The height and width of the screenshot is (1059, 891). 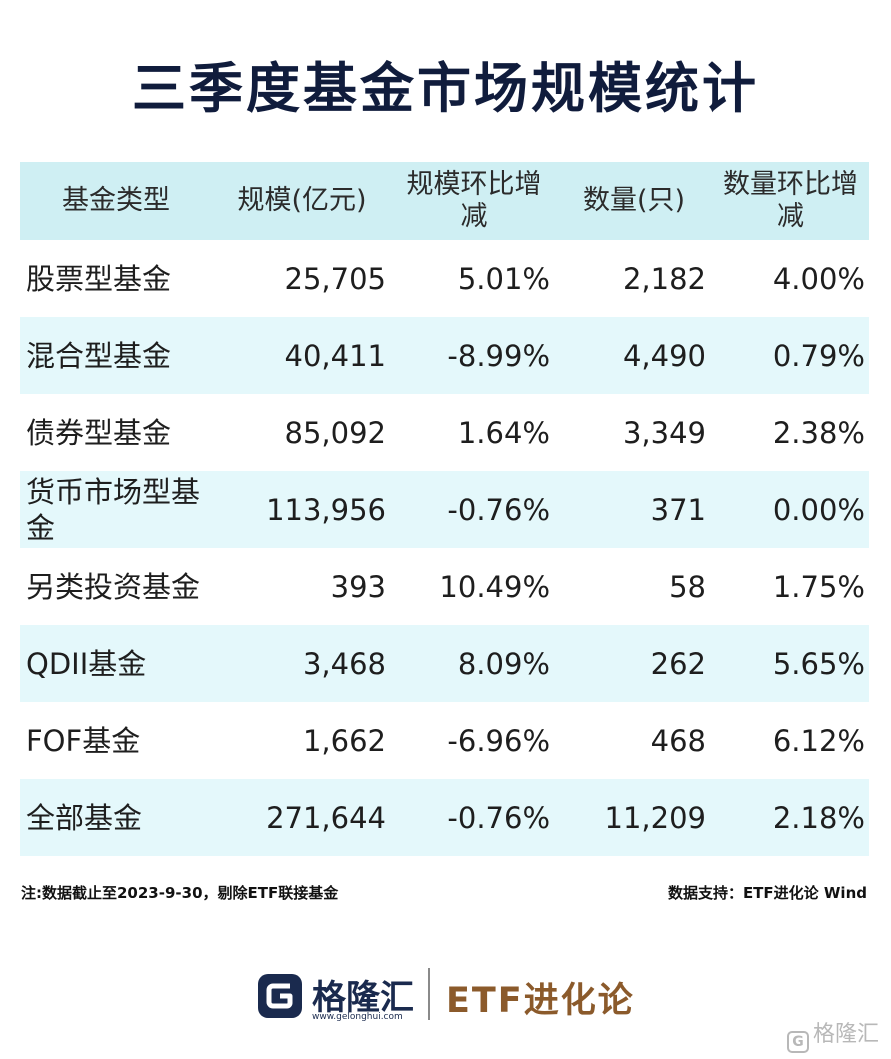 I want to click on table-row: QDII基金 3,468 8.09% 262 5.65%, so click(x=444, y=663).